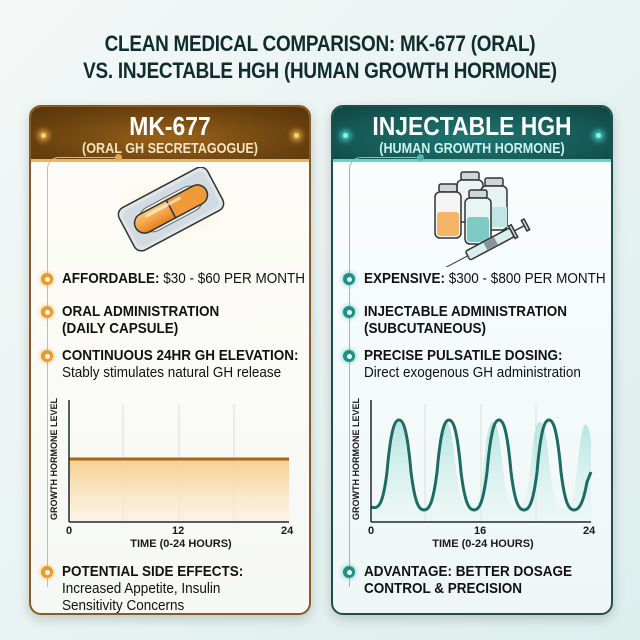 This screenshot has height=640, width=640. I want to click on bullet-cost: EXPENSIVE: $300 - $800 PER MONTH, so click(477, 278).